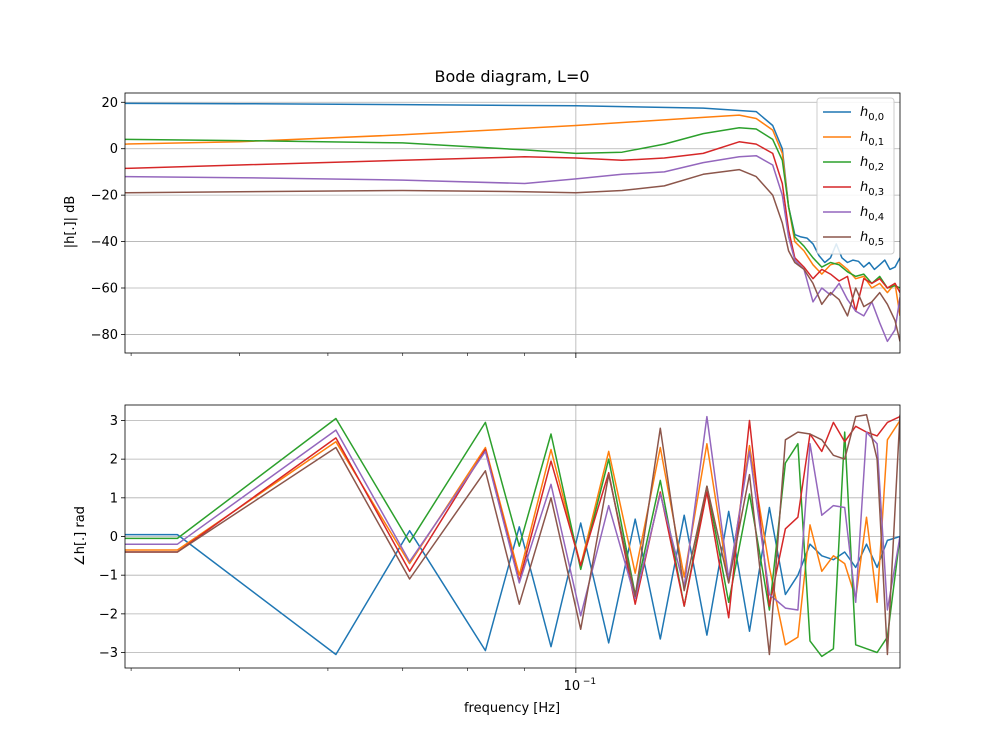  What do you see at coordinates (872, 214) in the screenshot?
I see `legend-label: h0,4` at bounding box center [872, 214].